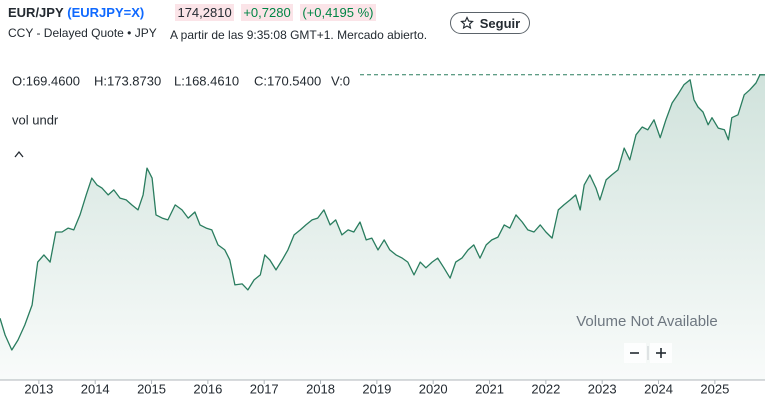  I want to click on x-tick-label: 2016, so click(207, 388).